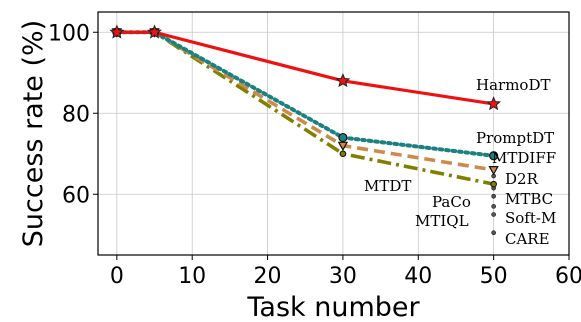  I want to click on series-label-mtdiff: MTDIFF, so click(524, 158).